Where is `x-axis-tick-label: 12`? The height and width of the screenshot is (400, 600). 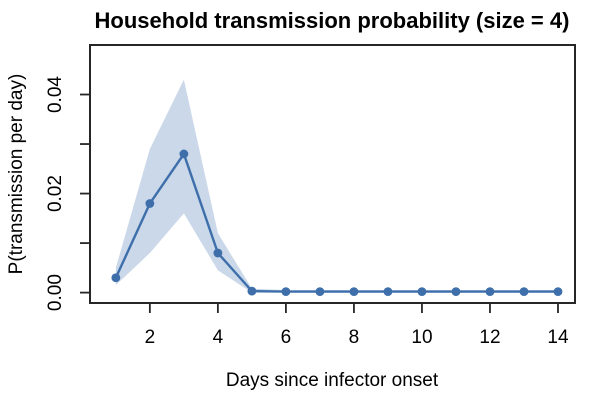 x-axis-tick-label: 12 is located at coordinates (489, 337).